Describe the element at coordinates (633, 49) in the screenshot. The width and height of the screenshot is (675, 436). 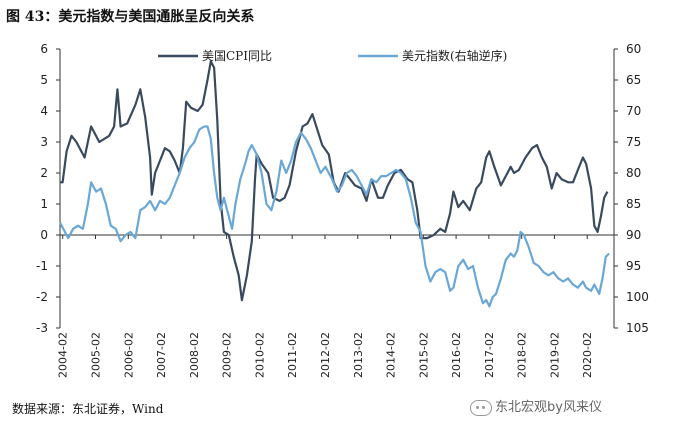
I see `right-axis-tick-label: 60` at that location.